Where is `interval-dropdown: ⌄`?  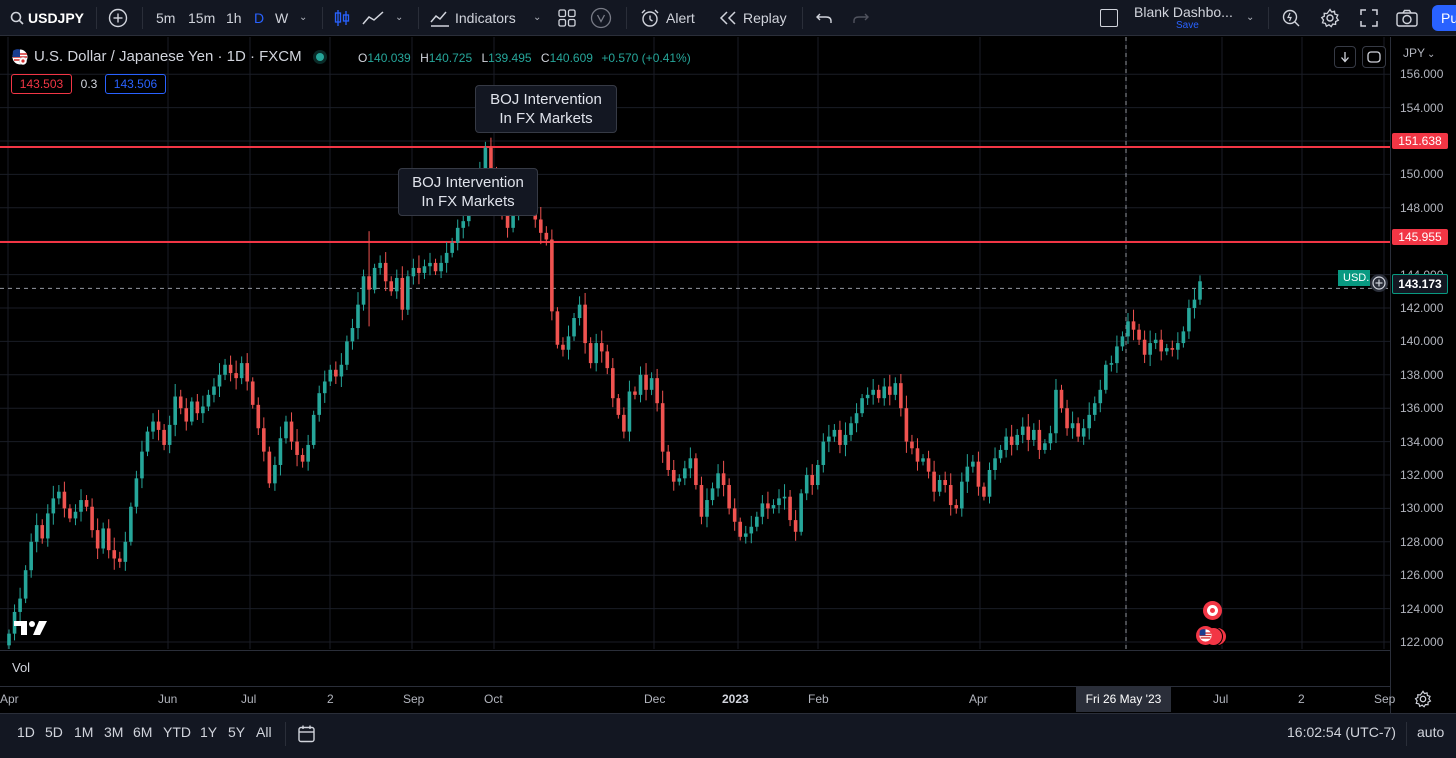
interval-dropdown: ⌄ is located at coordinates (303, 17).